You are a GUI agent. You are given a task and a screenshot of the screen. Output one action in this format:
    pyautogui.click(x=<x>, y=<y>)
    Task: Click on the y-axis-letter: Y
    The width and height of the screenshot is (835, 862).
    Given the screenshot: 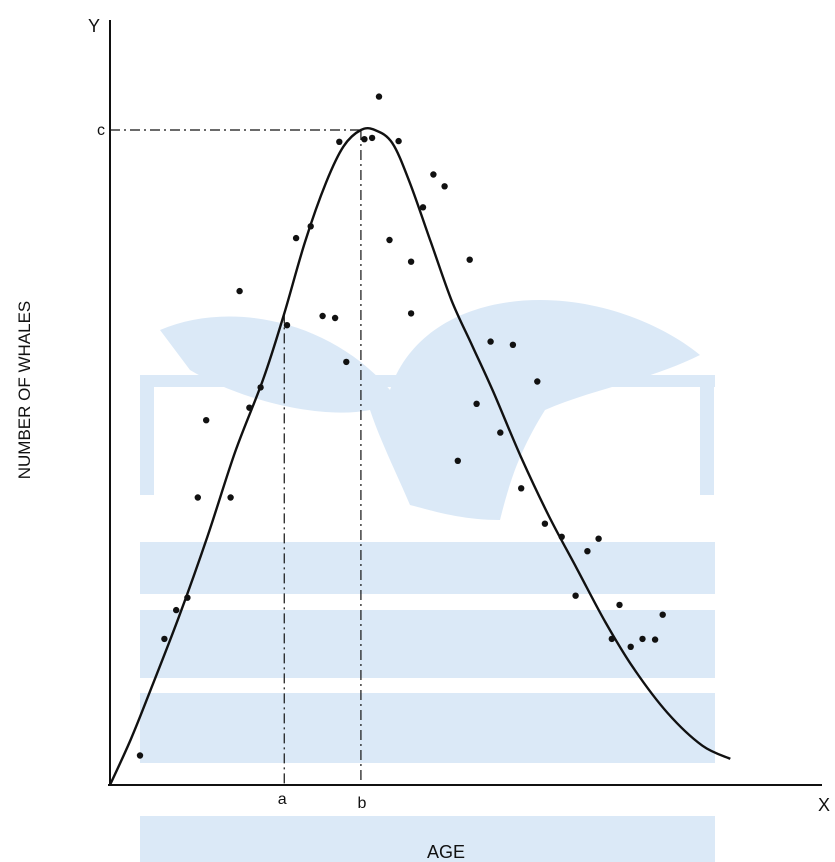 What is the action you would take?
    pyautogui.click(x=94, y=26)
    